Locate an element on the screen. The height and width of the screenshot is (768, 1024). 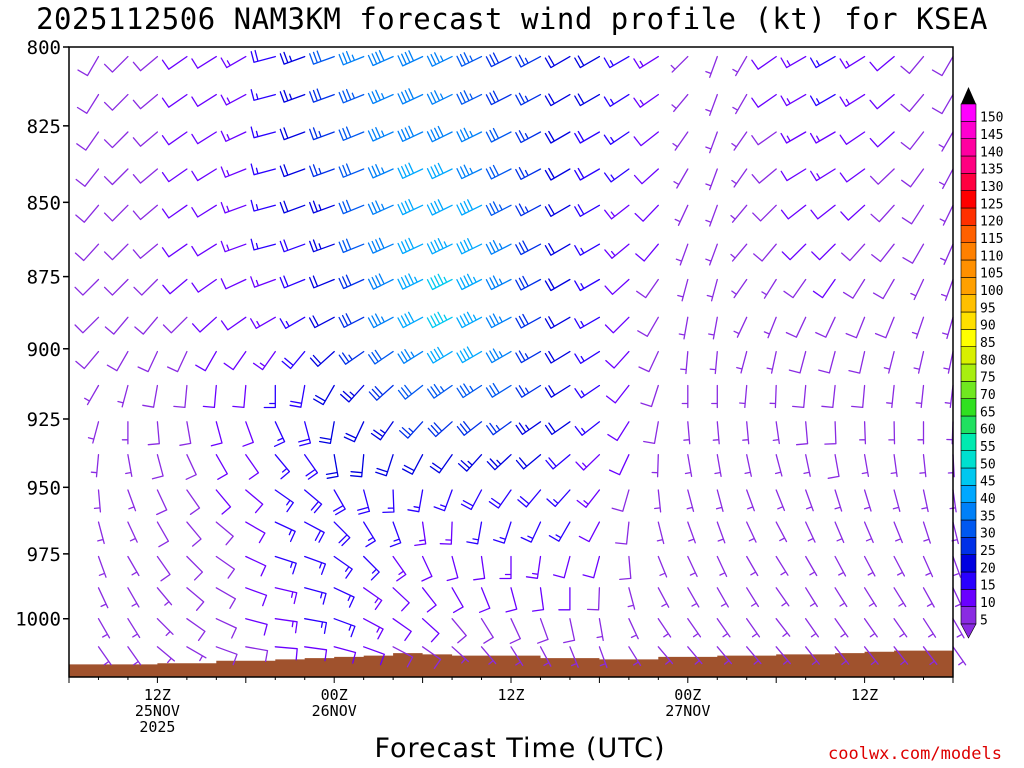
credit-link: coolwx.com/models is located at coordinates (915, 754).